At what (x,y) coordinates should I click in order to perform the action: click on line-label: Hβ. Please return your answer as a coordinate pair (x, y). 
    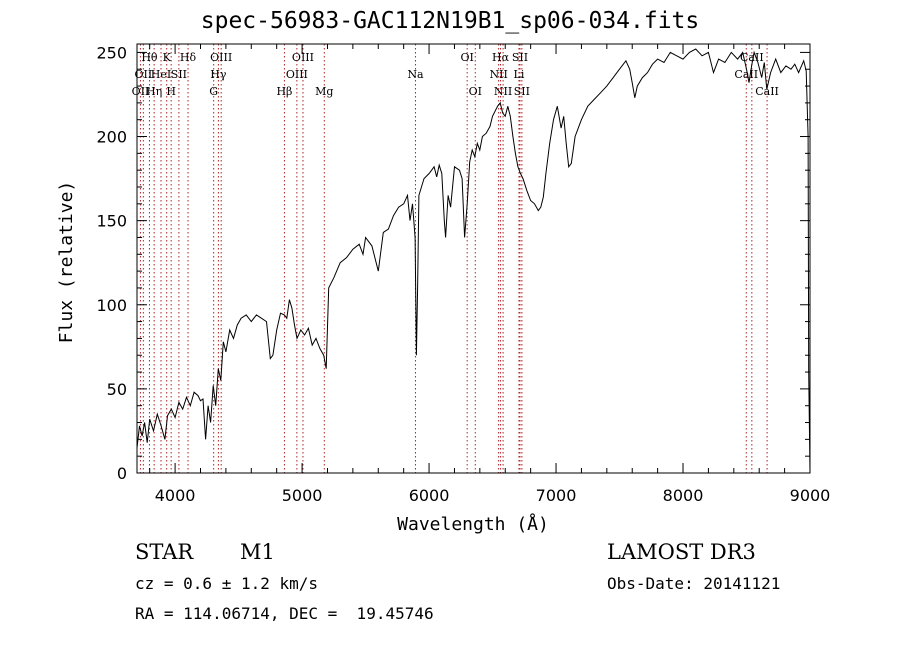
    Looking at the image, I should click on (284, 91).